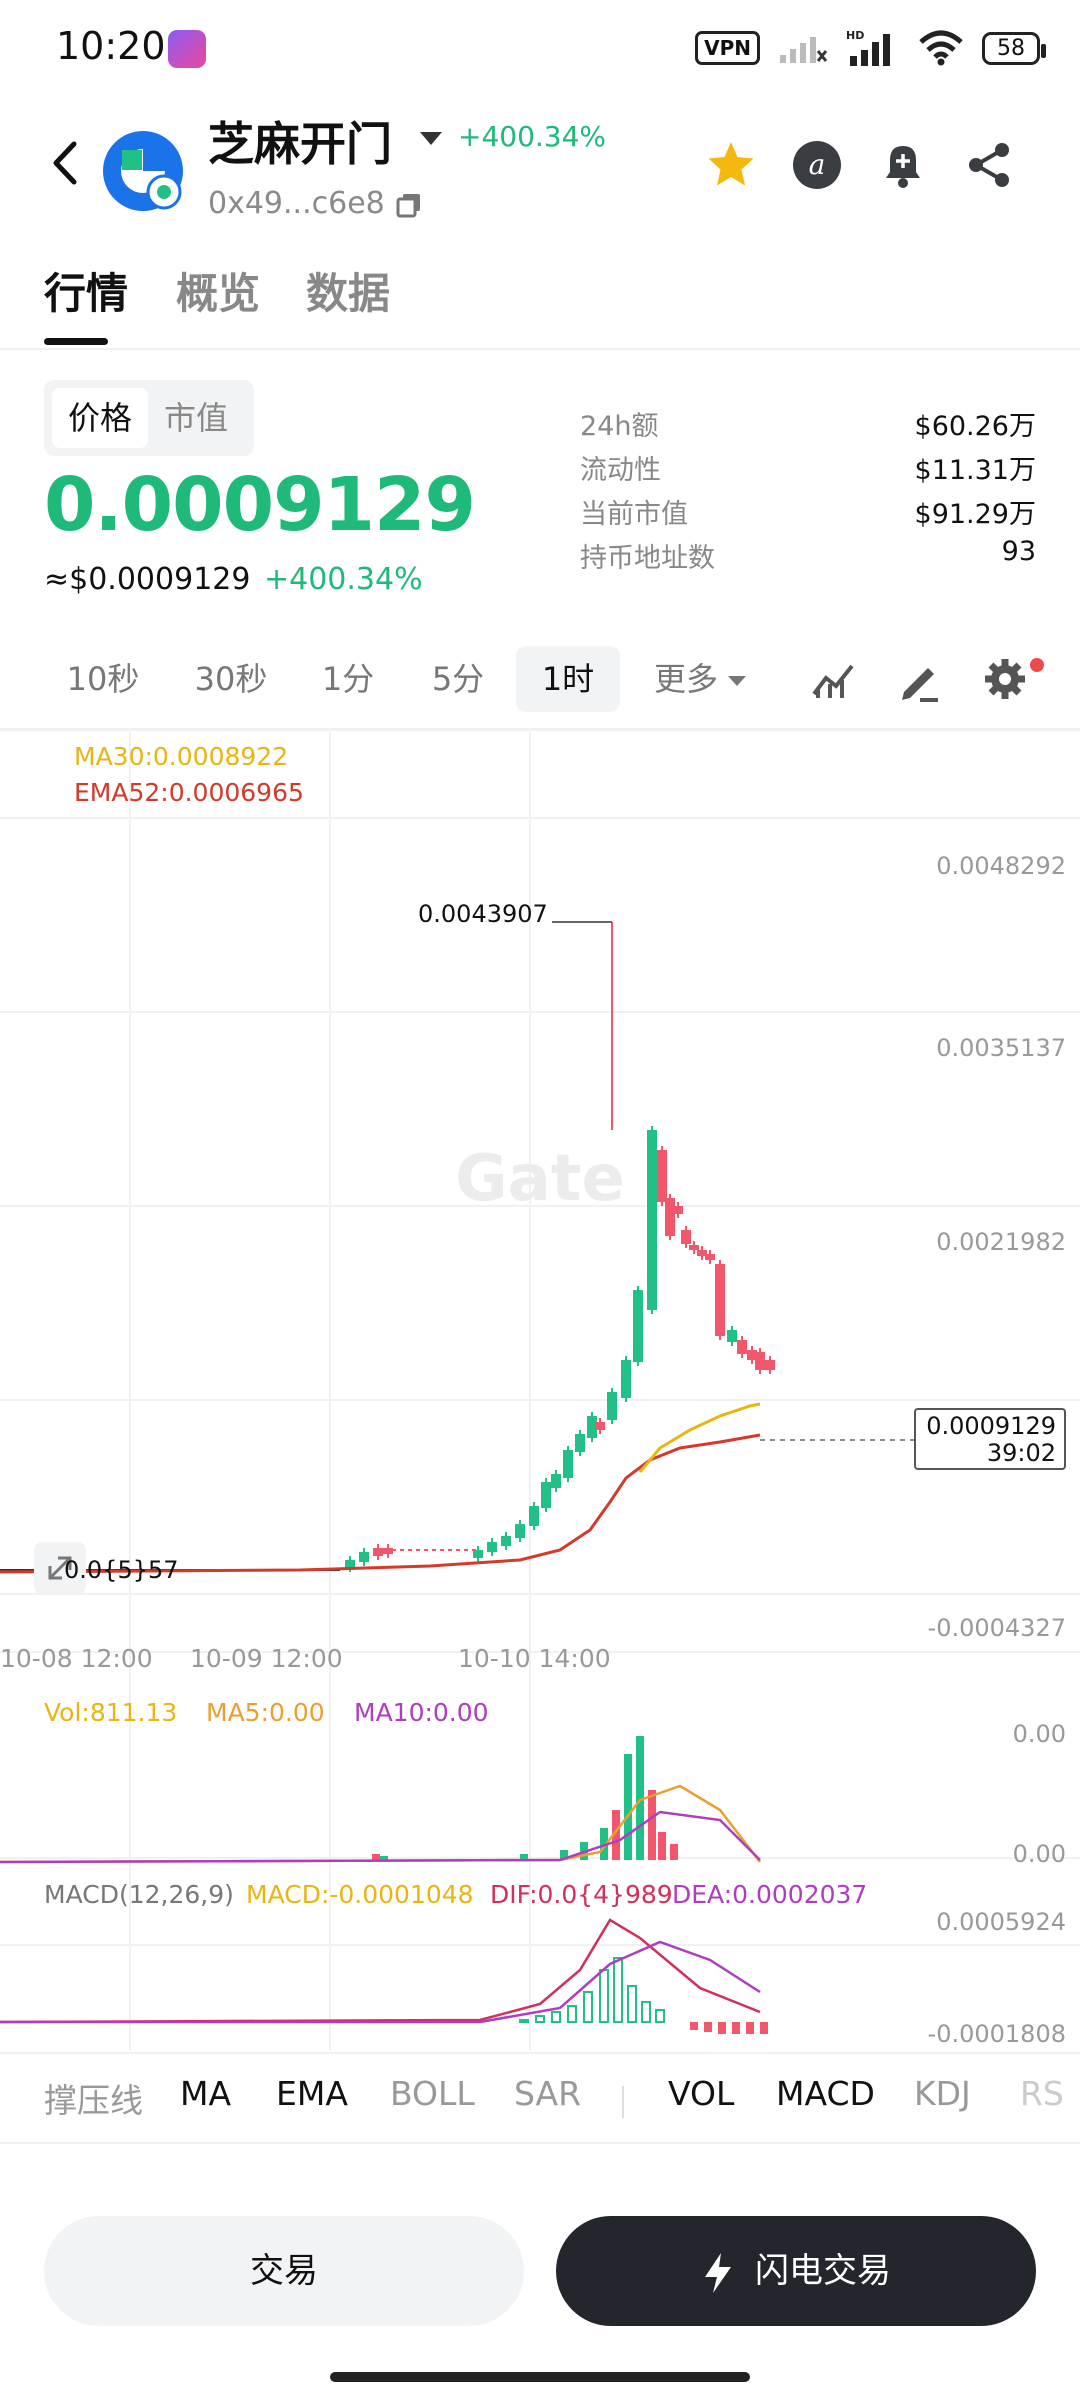 Image resolution: width=1080 pixels, height=2400 pixels. Describe the element at coordinates (1039, 1854) in the screenshot. I see `vol-y-tick: 0.00` at that location.